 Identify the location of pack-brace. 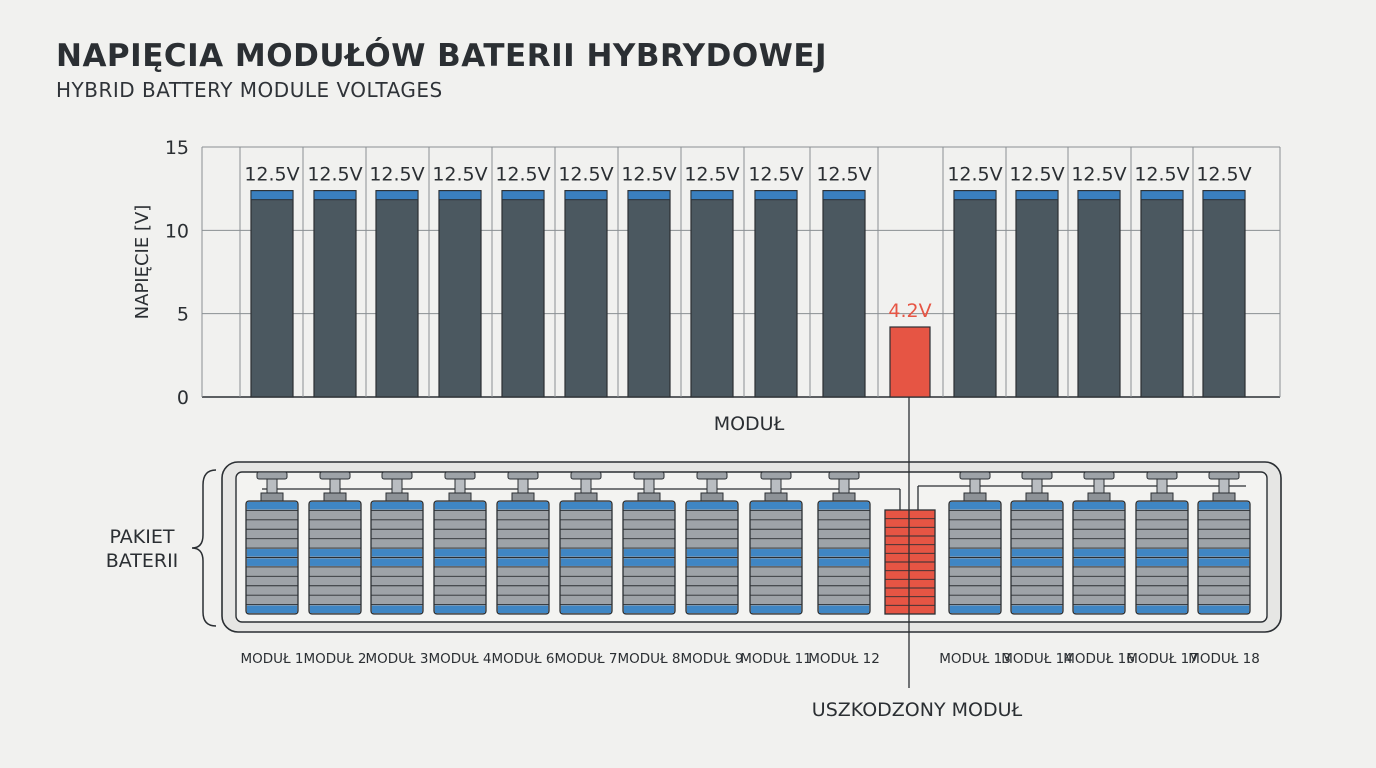
(204, 548).